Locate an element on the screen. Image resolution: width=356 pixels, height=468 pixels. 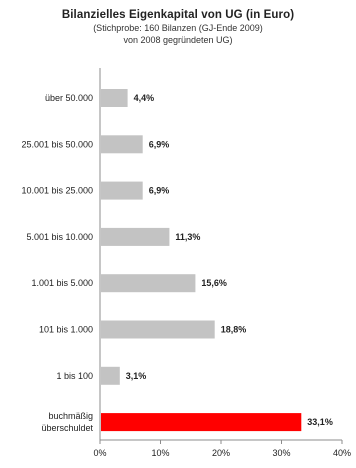
category-label: 1.001 bis 5.000 is located at coordinates (62, 283).